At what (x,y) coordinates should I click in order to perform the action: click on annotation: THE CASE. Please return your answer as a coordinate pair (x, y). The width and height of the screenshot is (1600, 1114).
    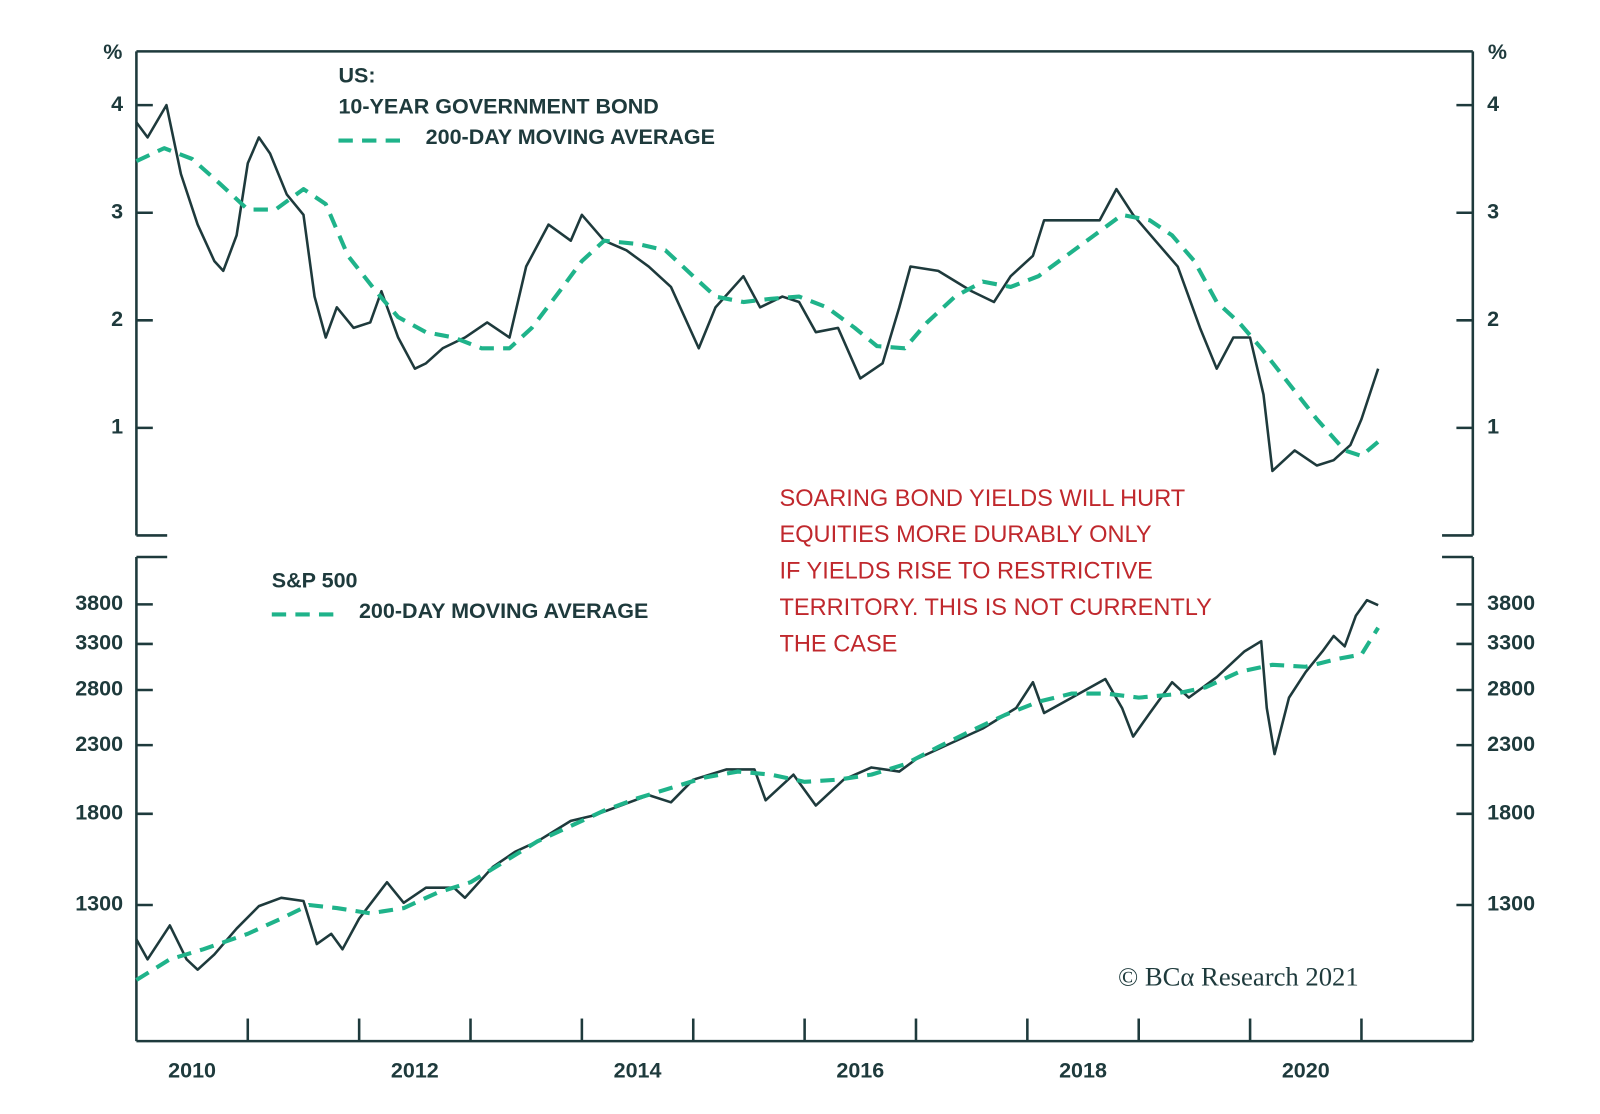
    Looking at the image, I should click on (838, 643).